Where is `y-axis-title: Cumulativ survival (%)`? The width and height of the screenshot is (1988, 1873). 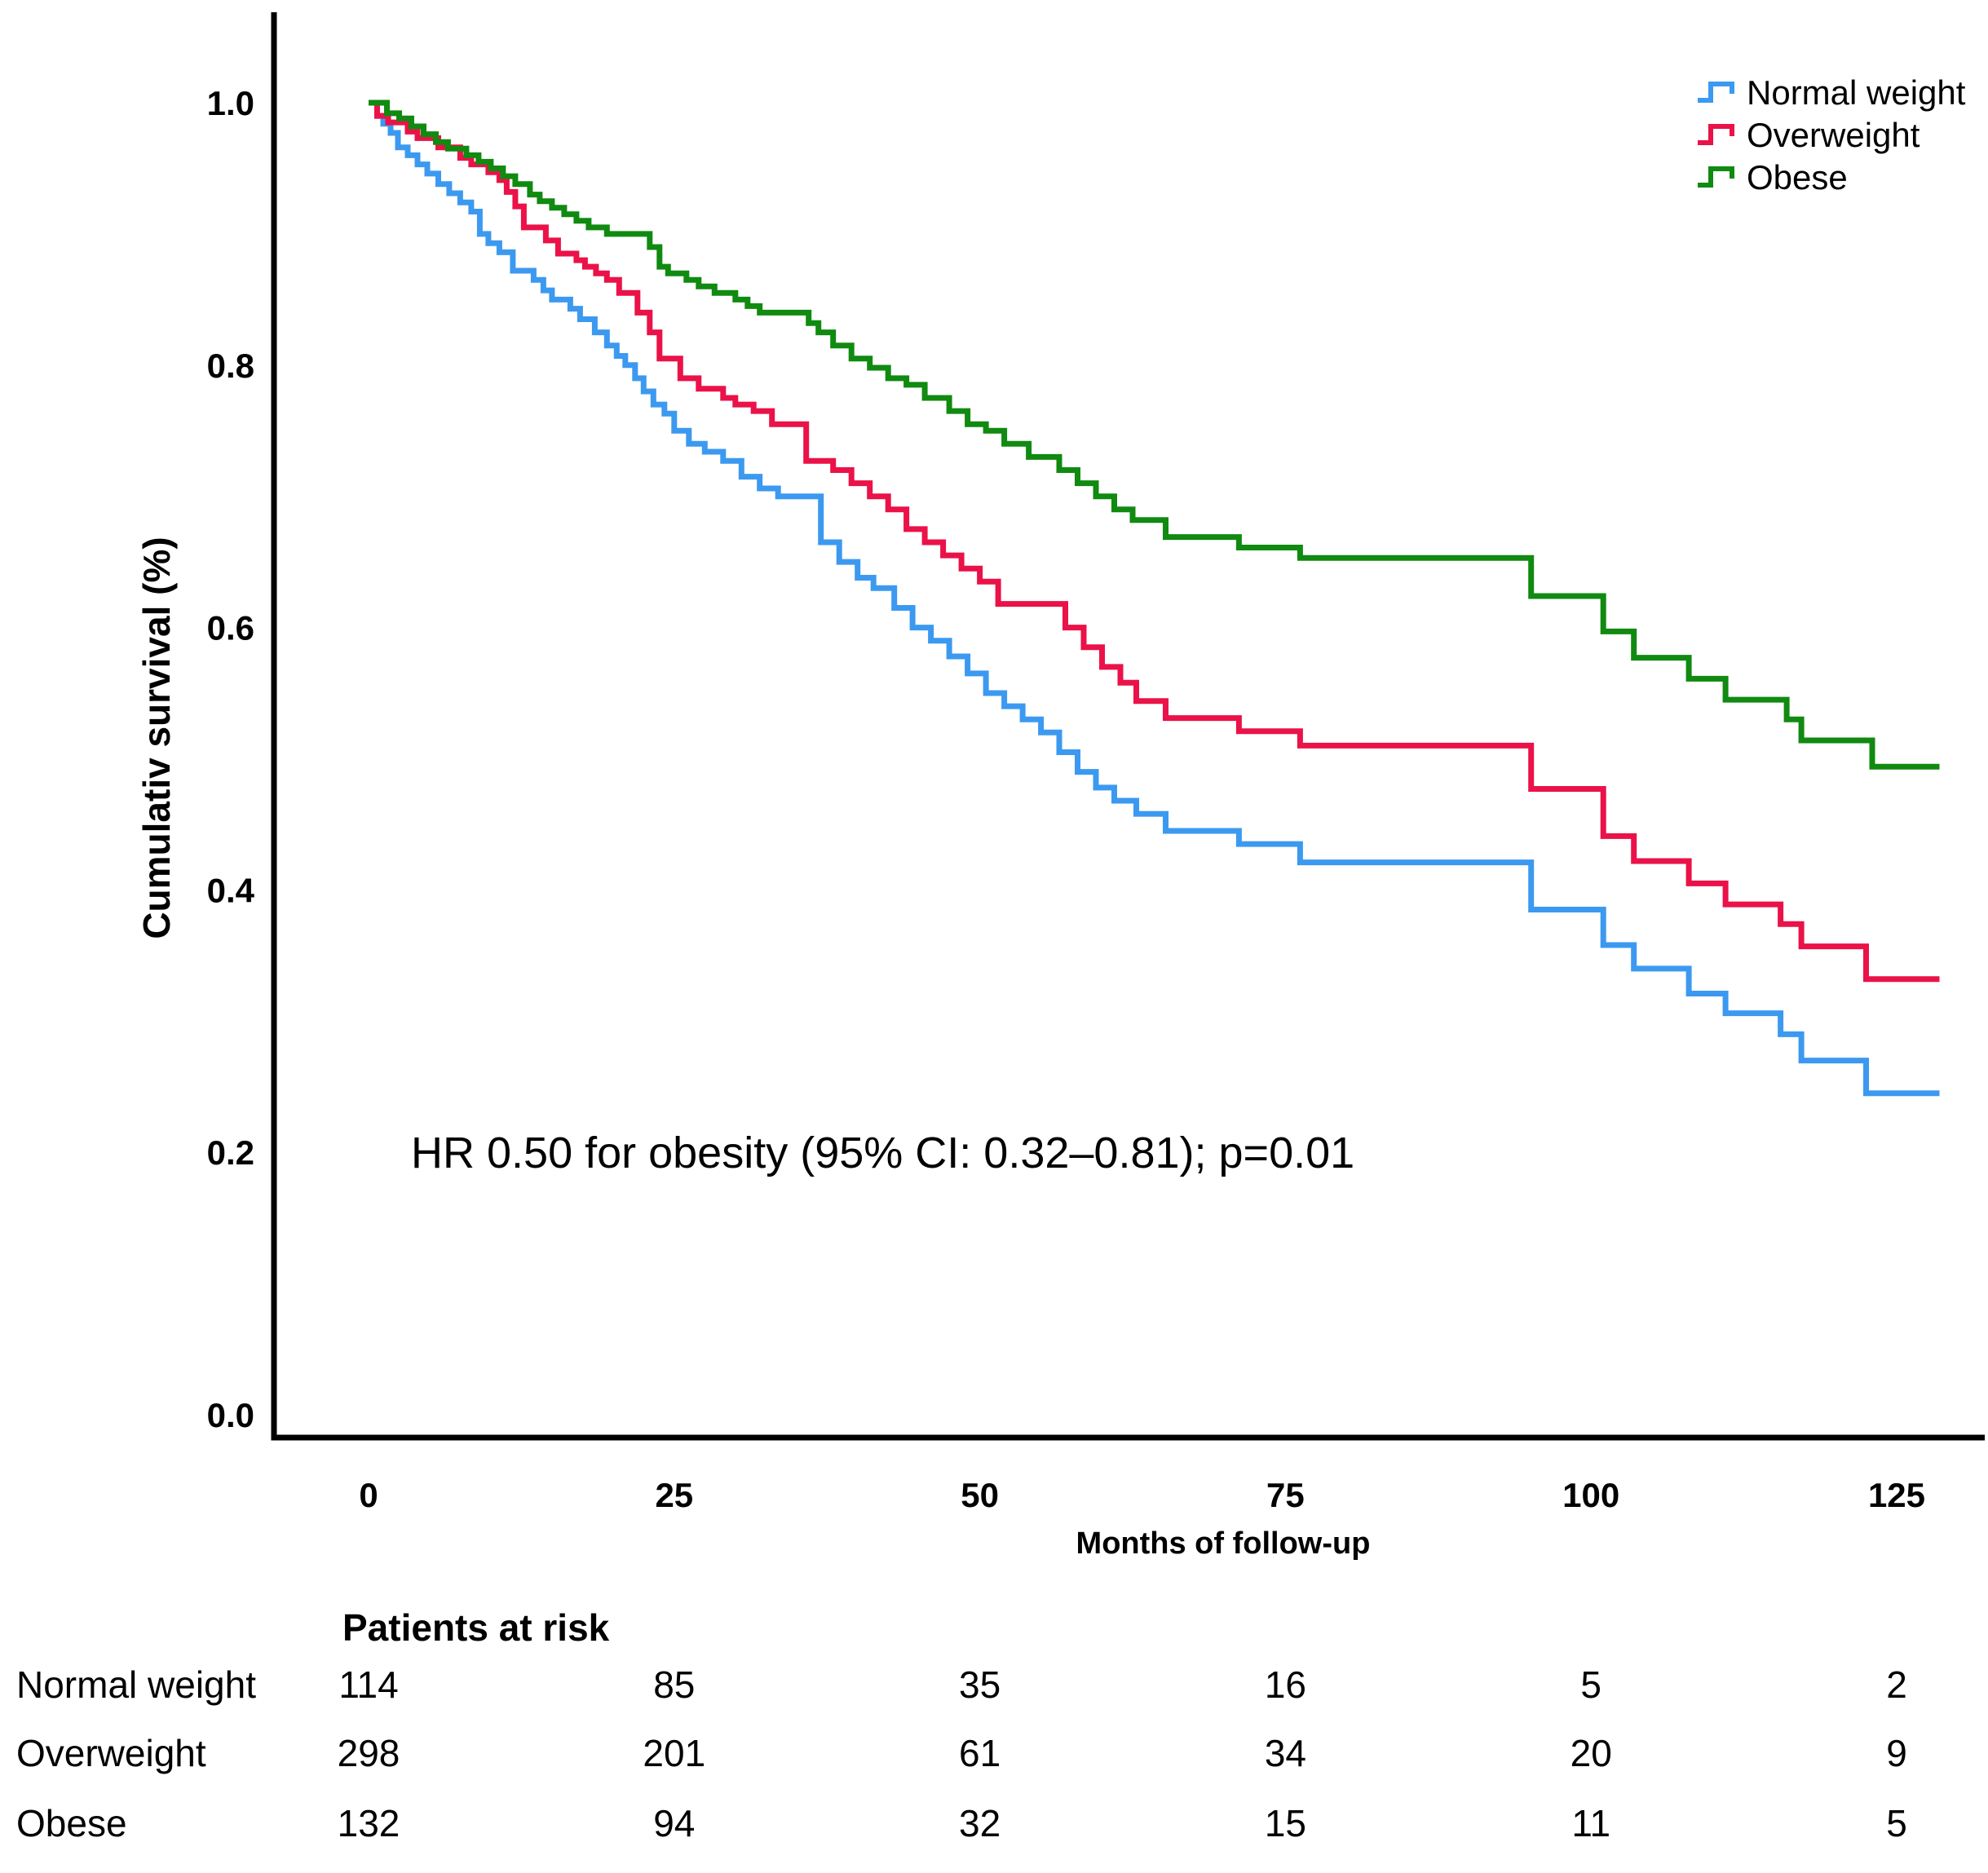 y-axis-title: Cumulativ survival (%) is located at coordinates (156, 738).